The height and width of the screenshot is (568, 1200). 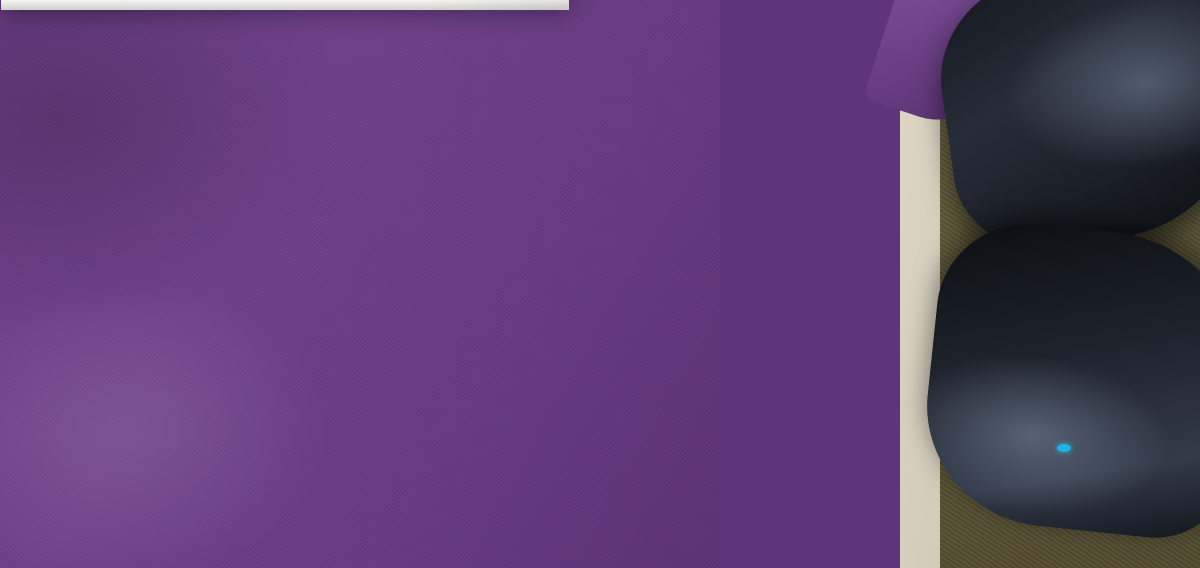 I want to click on blue-highlight, so click(x=1064, y=448).